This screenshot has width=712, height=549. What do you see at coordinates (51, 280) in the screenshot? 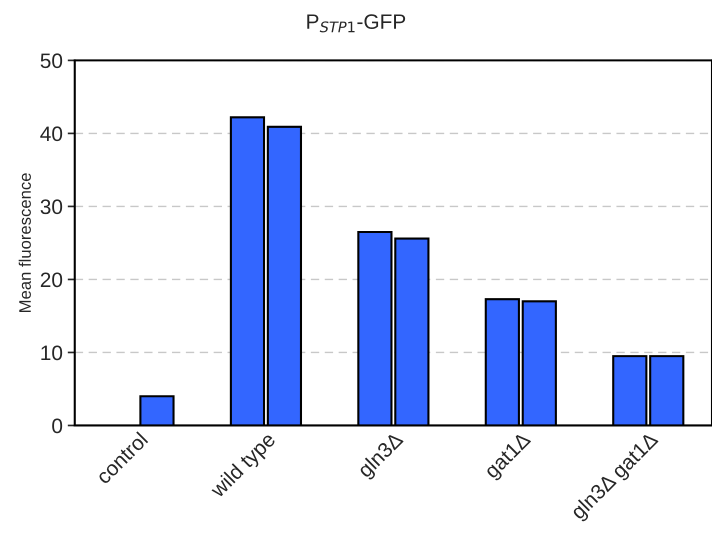
I see `y-tick-label: 20` at bounding box center [51, 280].